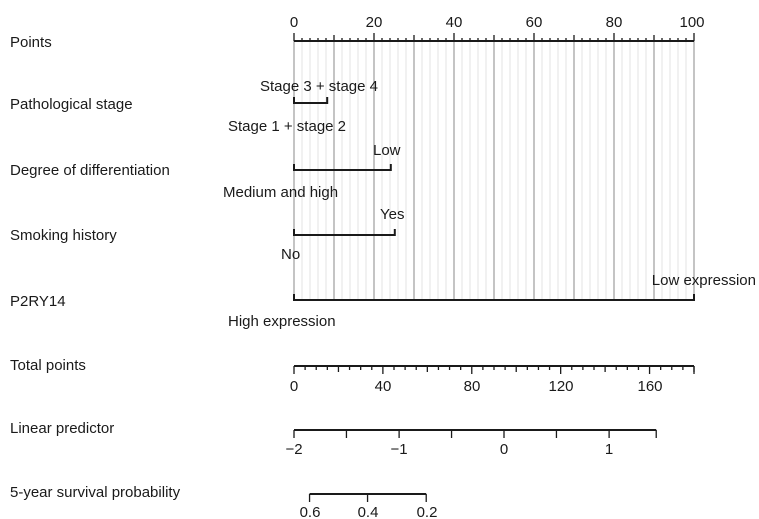 Image resolution: width=759 pixels, height=519 pixels. What do you see at coordinates (293, 449) in the screenshot?
I see `lp-tick-label-neg2: −2` at bounding box center [293, 449].